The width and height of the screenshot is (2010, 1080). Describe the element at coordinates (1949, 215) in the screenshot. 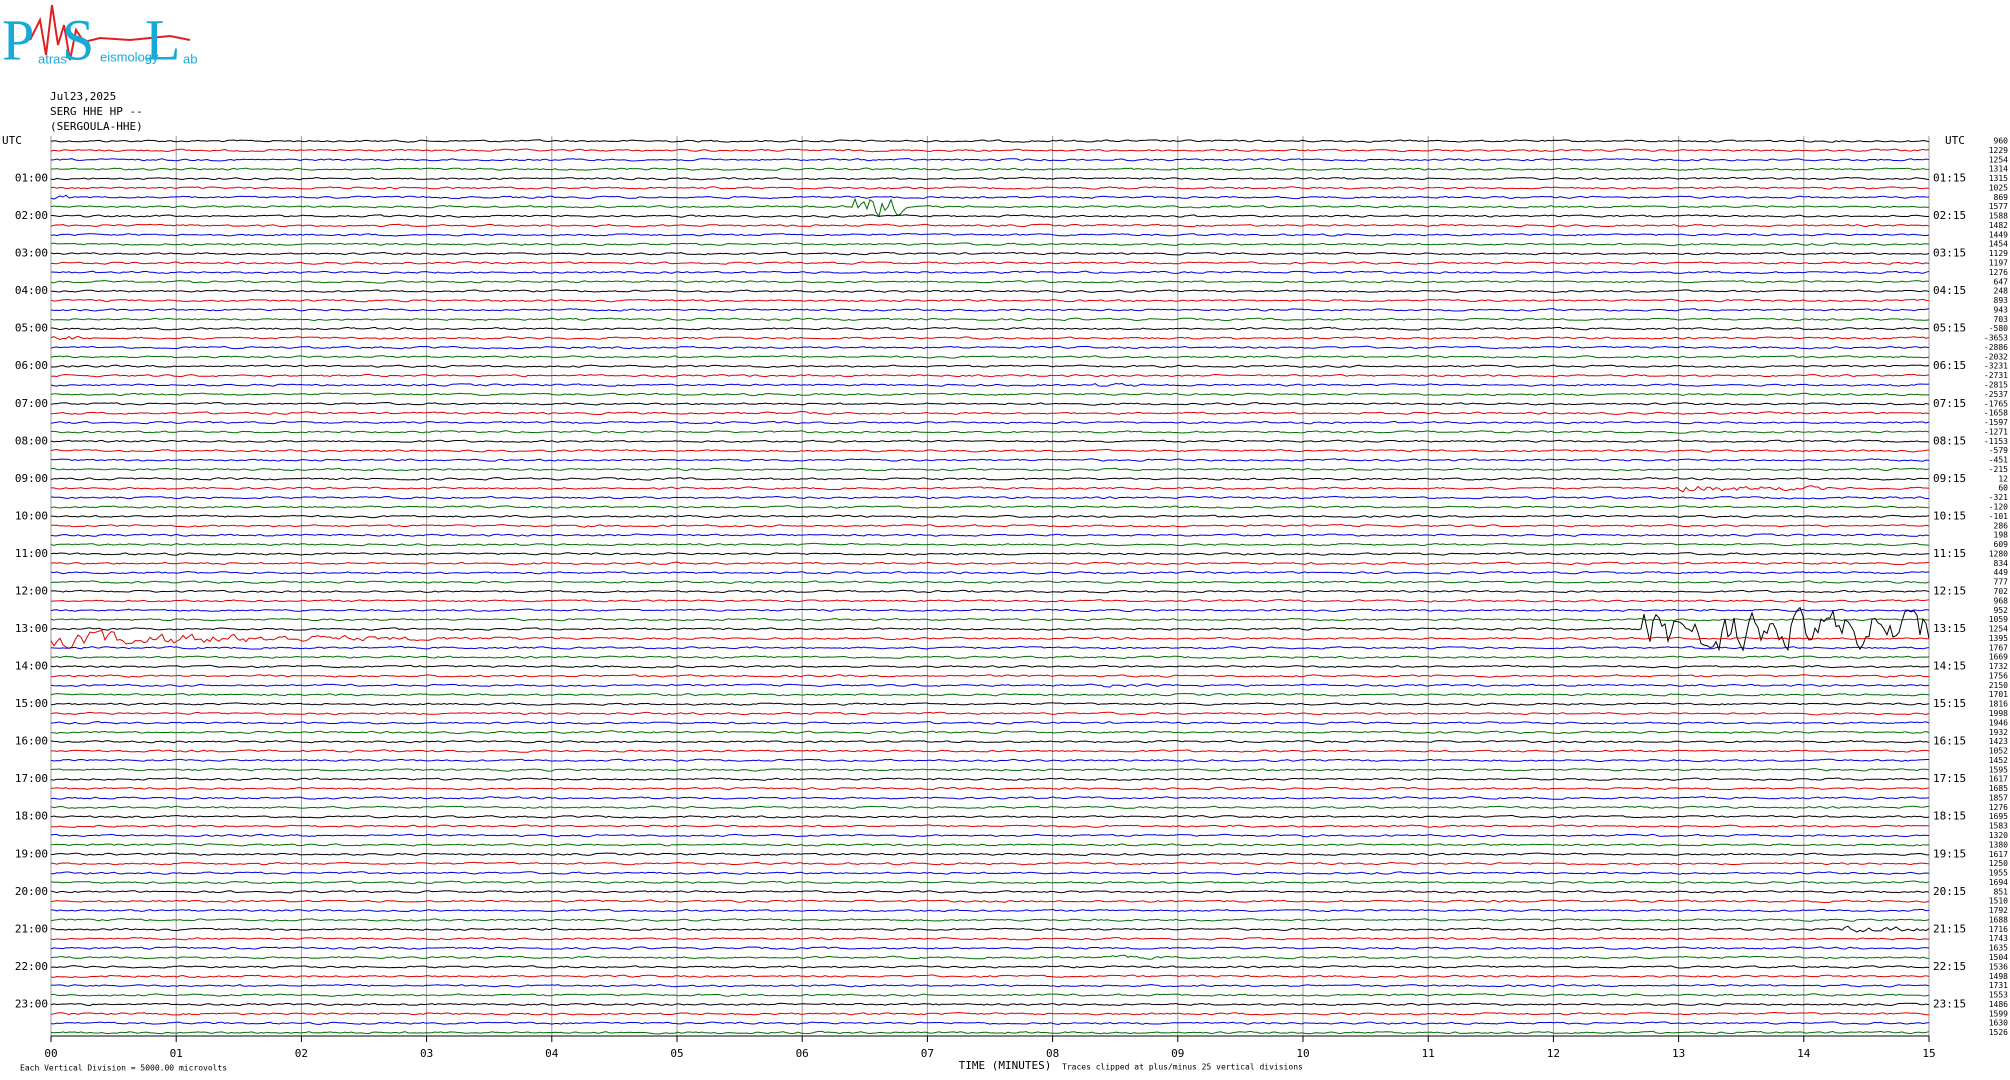

I see `hour-label: 02:15` at that location.